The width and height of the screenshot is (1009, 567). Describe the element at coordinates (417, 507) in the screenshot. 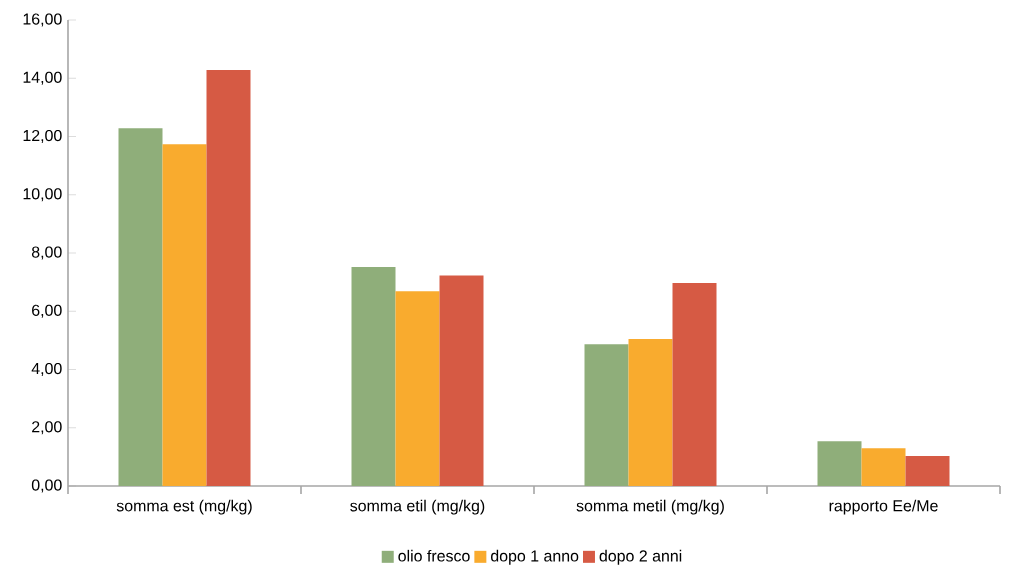

I see `x-tick-label: somma etil (mg/kg)` at that location.